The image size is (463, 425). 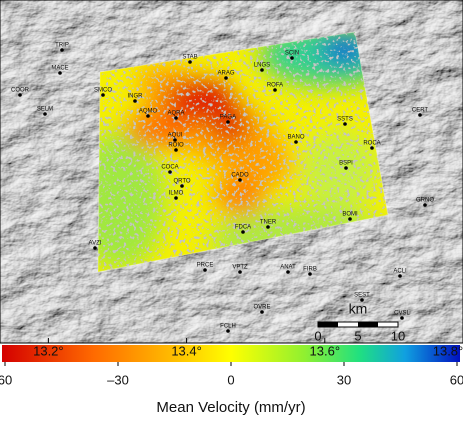 What do you see at coordinates (362, 296) in the screenshot?
I see `station-label: SEST` at bounding box center [362, 296].